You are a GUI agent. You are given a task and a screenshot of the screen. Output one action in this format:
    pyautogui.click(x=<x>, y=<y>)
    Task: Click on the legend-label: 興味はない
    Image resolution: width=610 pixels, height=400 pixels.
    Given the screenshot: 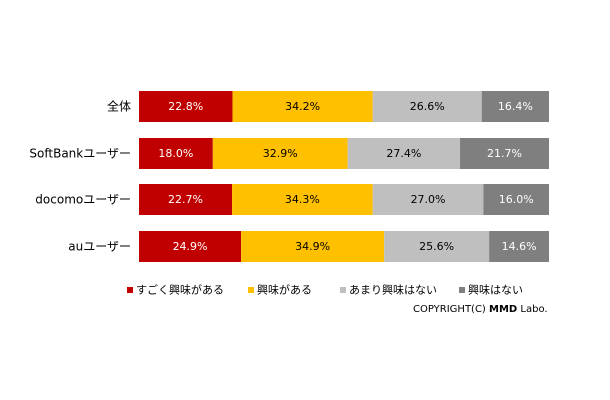 What is the action you would take?
    pyautogui.click(x=495, y=290)
    